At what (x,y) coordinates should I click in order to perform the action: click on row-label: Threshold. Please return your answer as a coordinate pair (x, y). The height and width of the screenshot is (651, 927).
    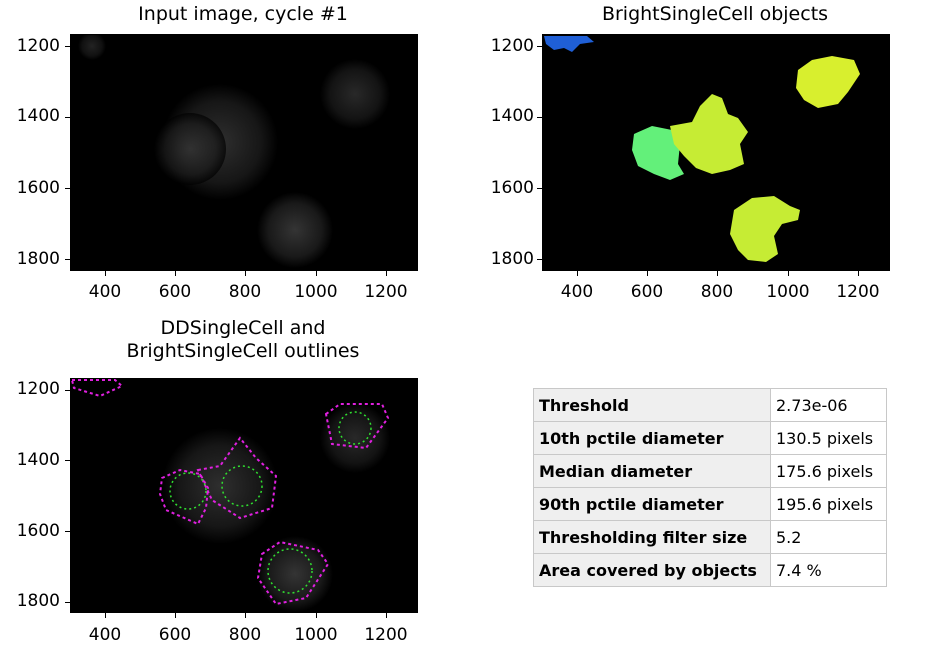
    Looking at the image, I should click on (652, 405).